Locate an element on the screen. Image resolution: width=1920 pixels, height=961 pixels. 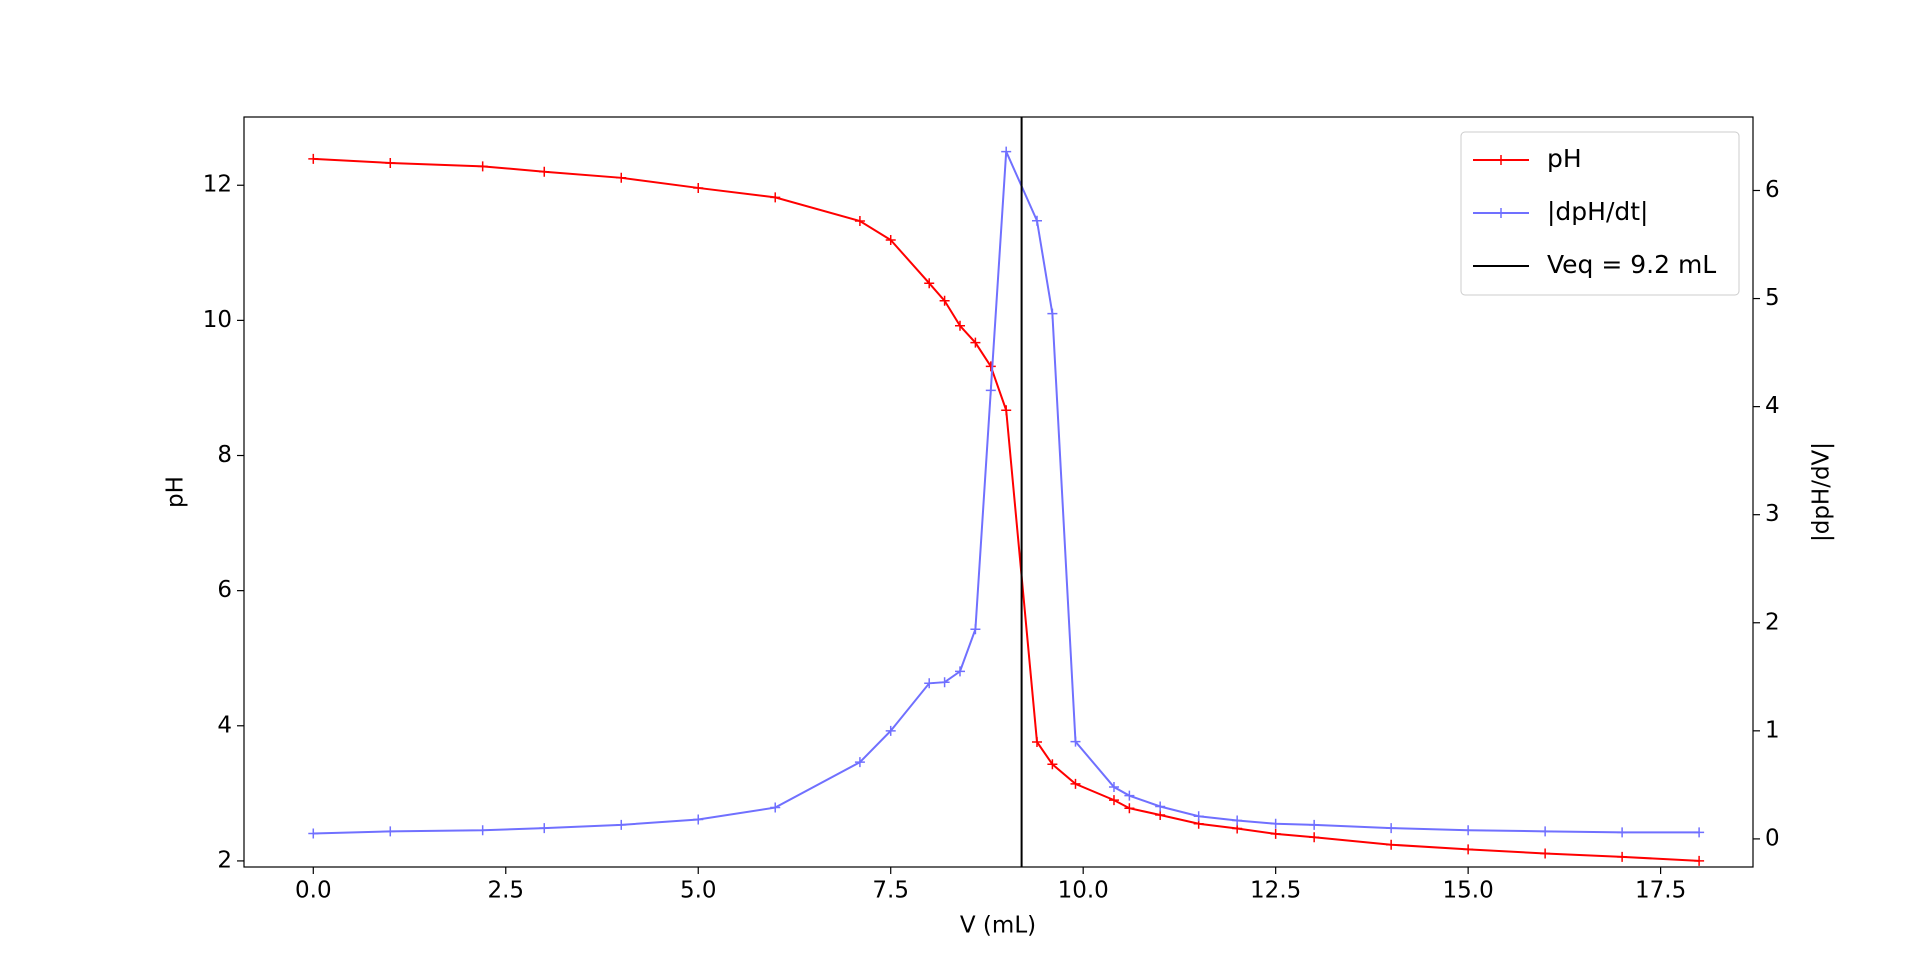
y-tick-label: 6 is located at coordinates (224, 590).